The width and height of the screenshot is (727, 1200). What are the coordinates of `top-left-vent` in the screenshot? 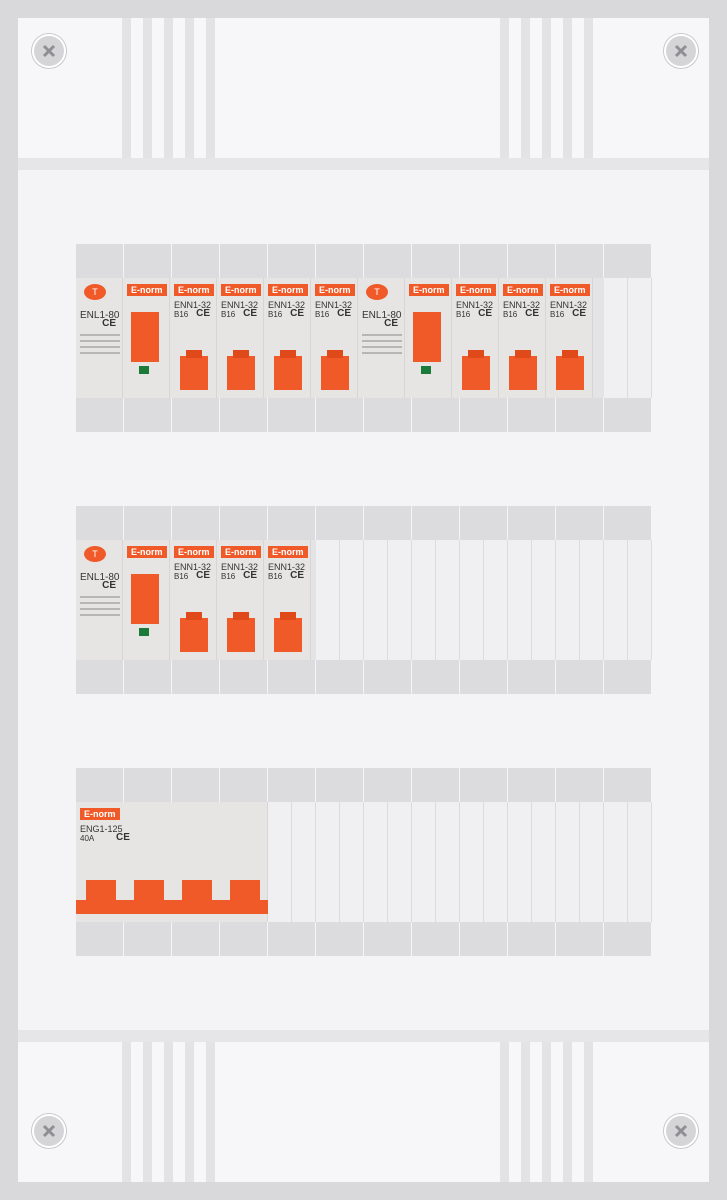 It's located at (168, 88).